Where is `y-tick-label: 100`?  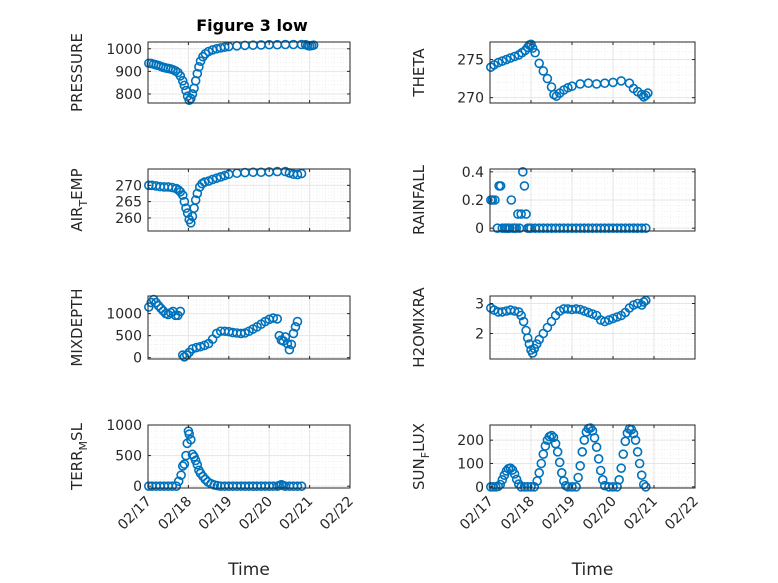 y-tick-label: 100 is located at coordinates (470, 465).